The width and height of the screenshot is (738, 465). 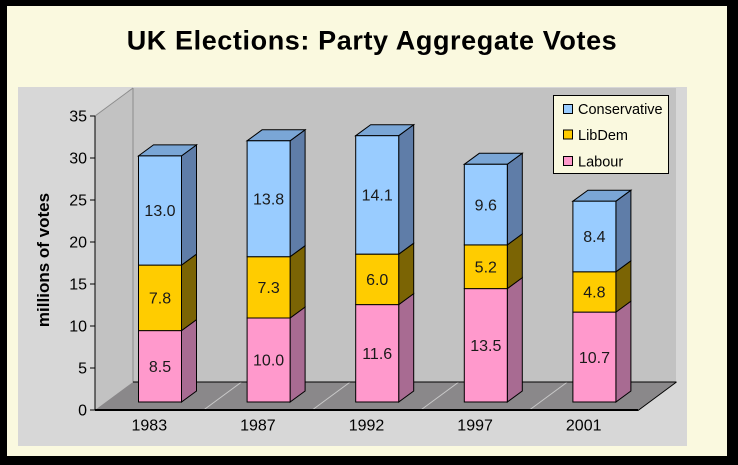 What do you see at coordinates (584, 426) in the screenshot?
I see `svg-text: 2001` at bounding box center [584, 426].